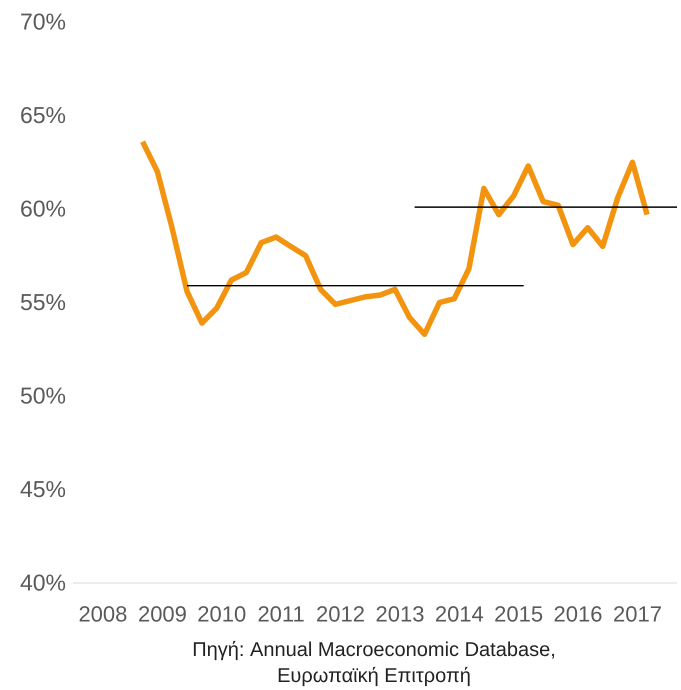  I want to click on y-tick-label: 45%, so click(43, 489).